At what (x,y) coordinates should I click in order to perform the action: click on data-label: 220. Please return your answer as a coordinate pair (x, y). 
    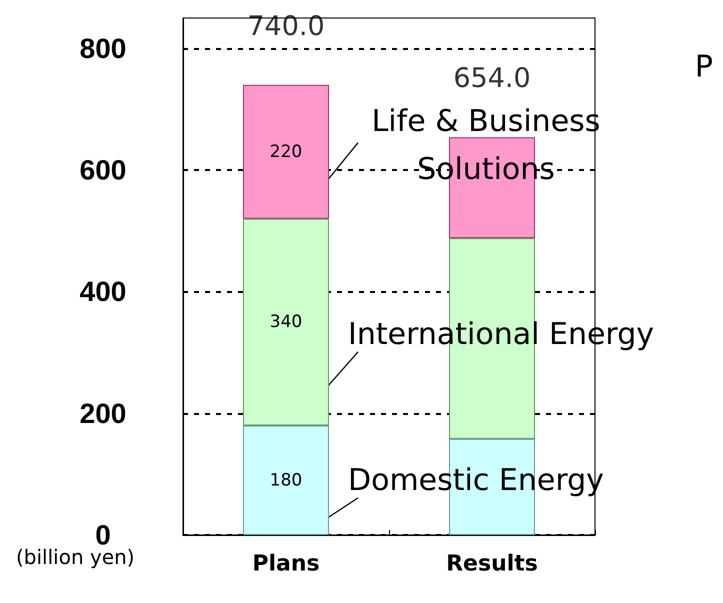
    Looking at the image, I should click on (286, 152).